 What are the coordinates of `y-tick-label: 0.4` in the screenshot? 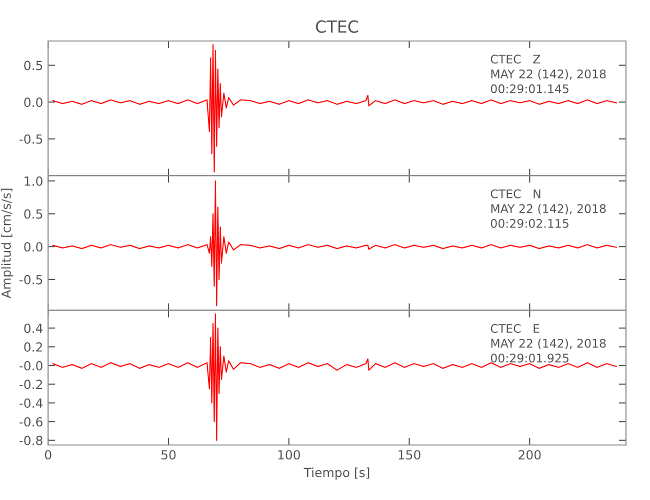 It's located at (33, 329).